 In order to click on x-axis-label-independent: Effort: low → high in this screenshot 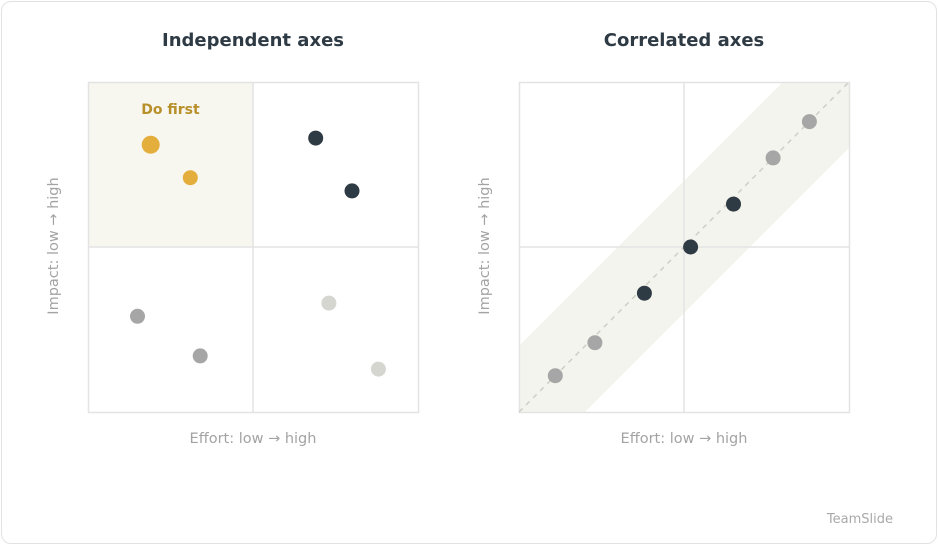, I will do `click(253, 439)`.